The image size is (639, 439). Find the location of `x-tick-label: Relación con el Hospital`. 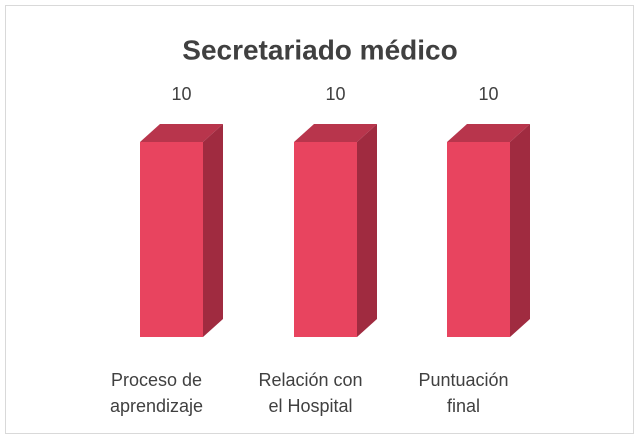

x-tick-label: Relación con el Hospital is located at coordinates (310, 393).